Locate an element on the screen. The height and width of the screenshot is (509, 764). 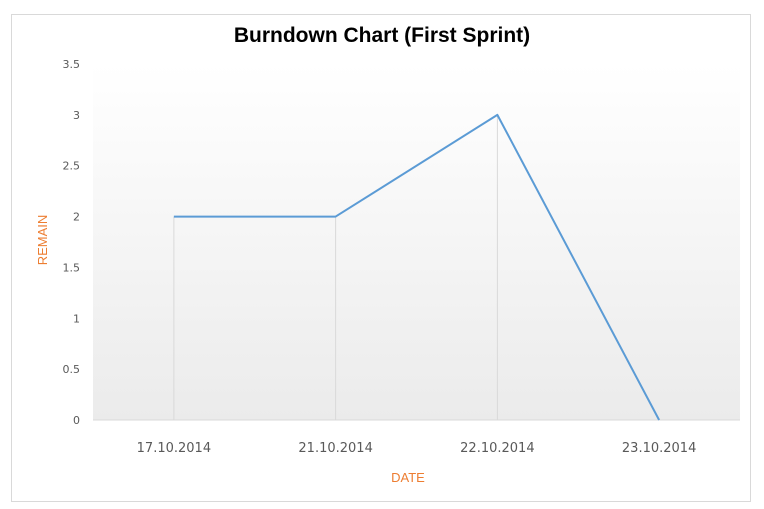
y-tick-label: 0 is located at coordinates (76, 420).